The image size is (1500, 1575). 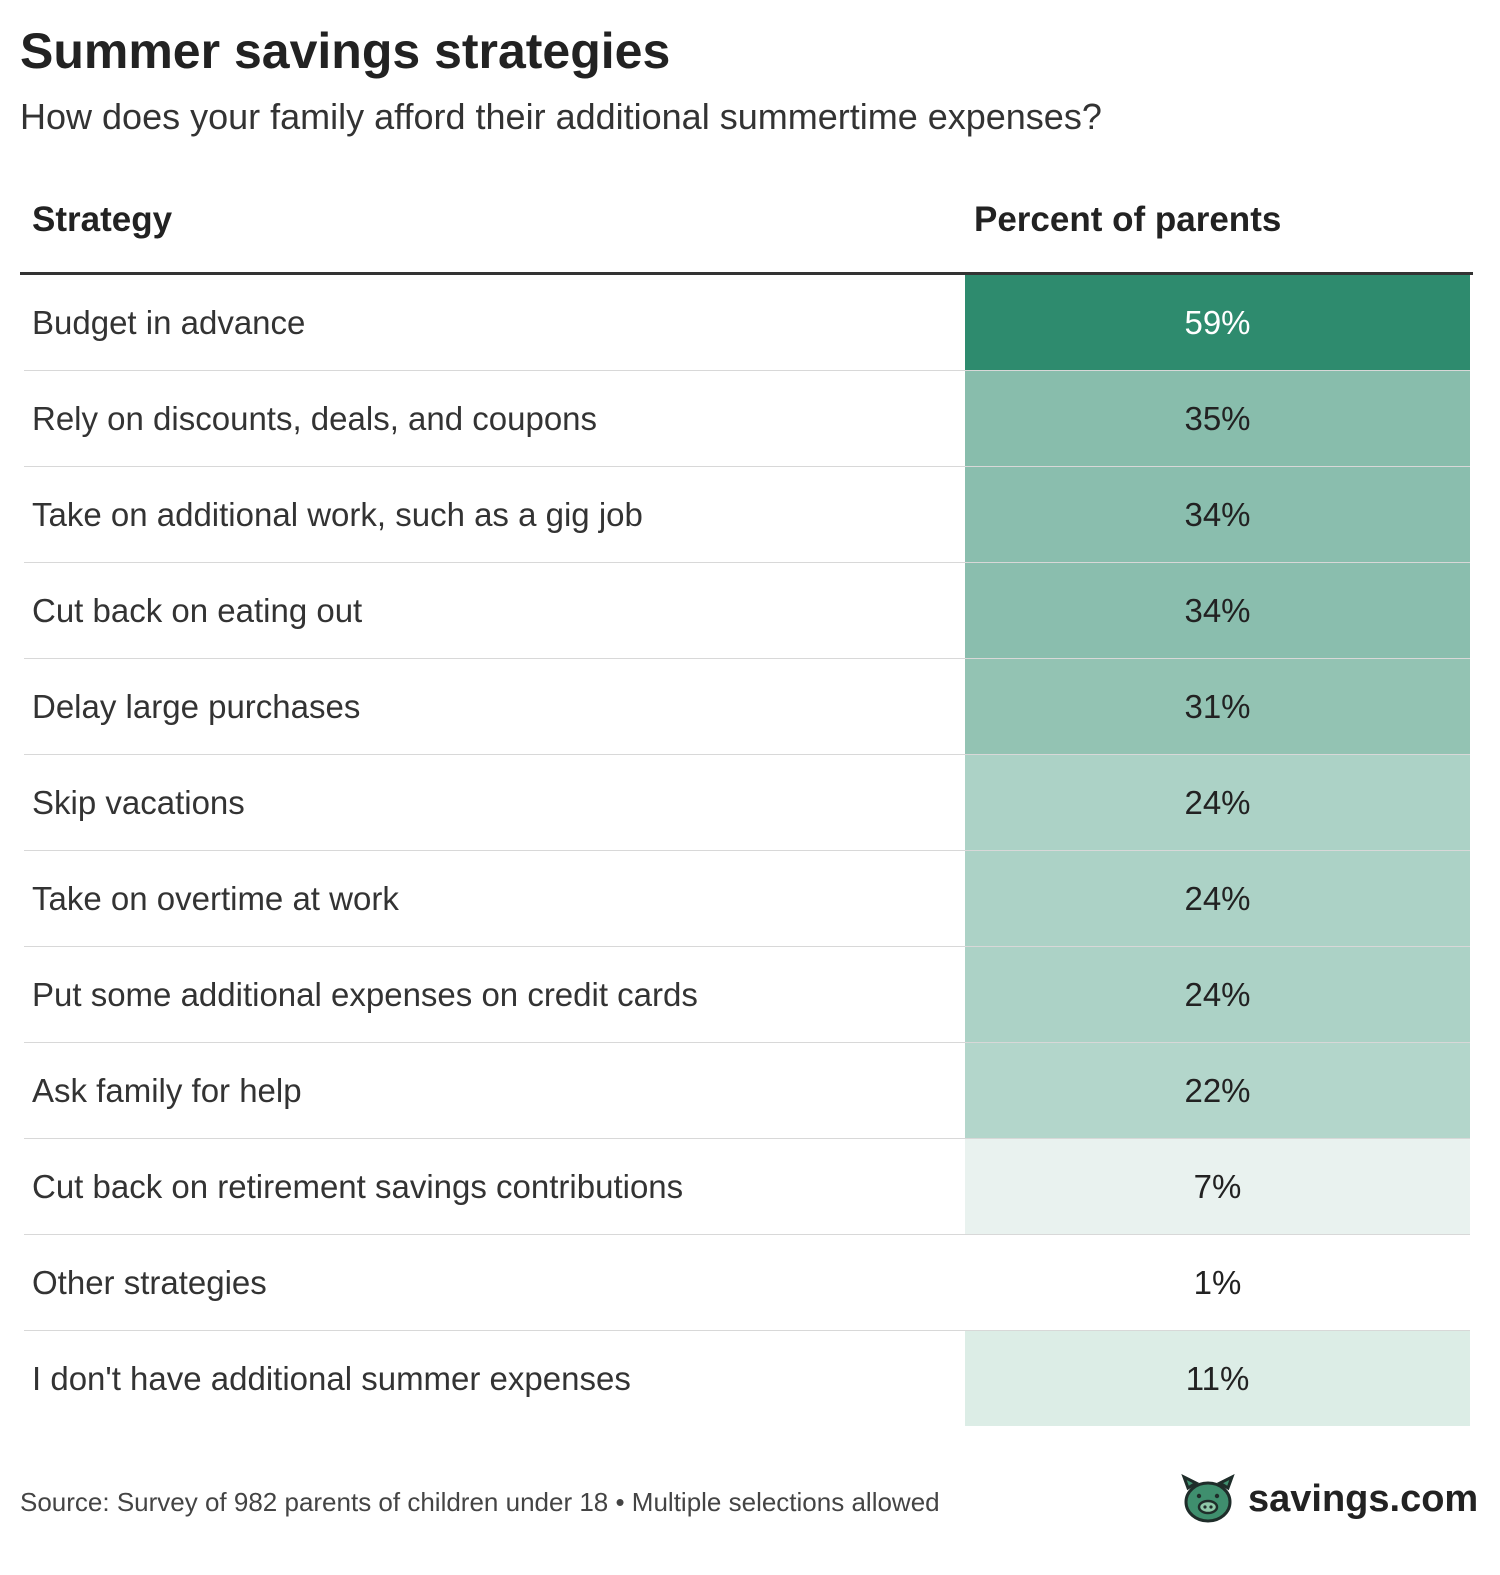 I want to click on logo: savings.com, so click(x=1329, y=1499).